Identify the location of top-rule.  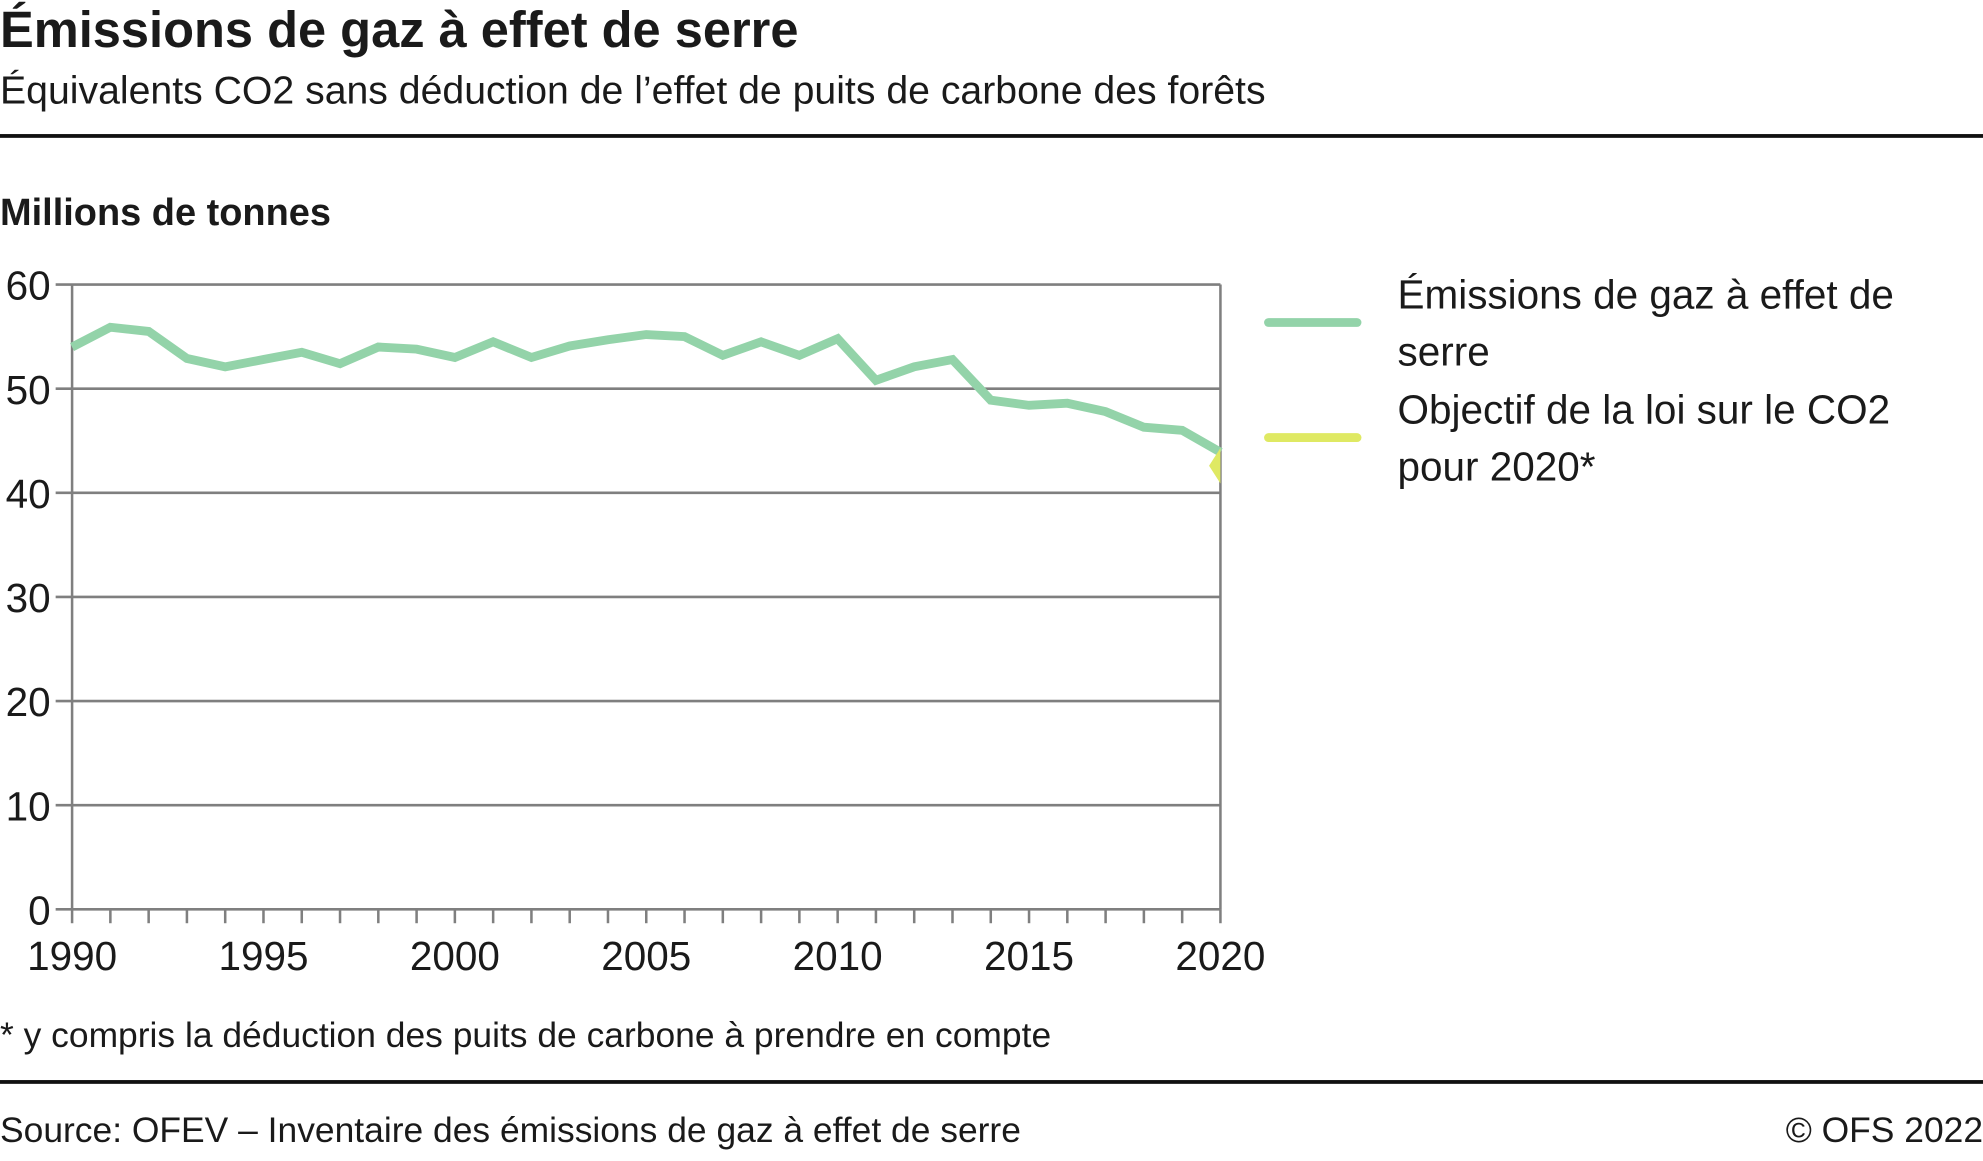
(991, 136).